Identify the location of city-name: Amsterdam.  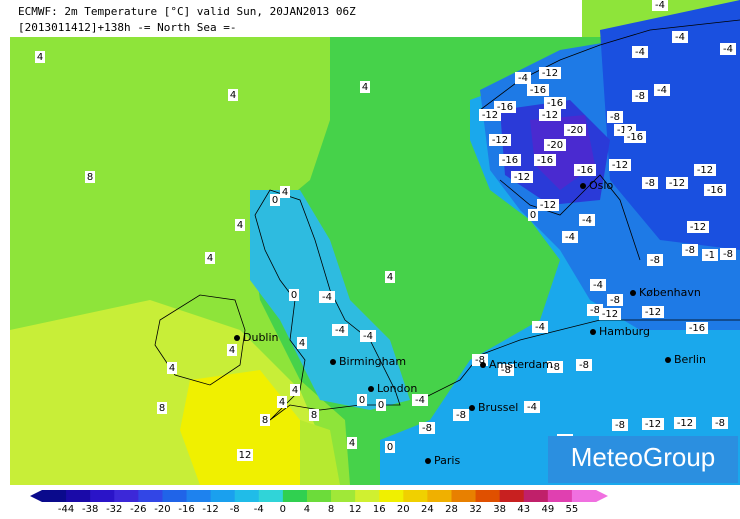
(521, 364).